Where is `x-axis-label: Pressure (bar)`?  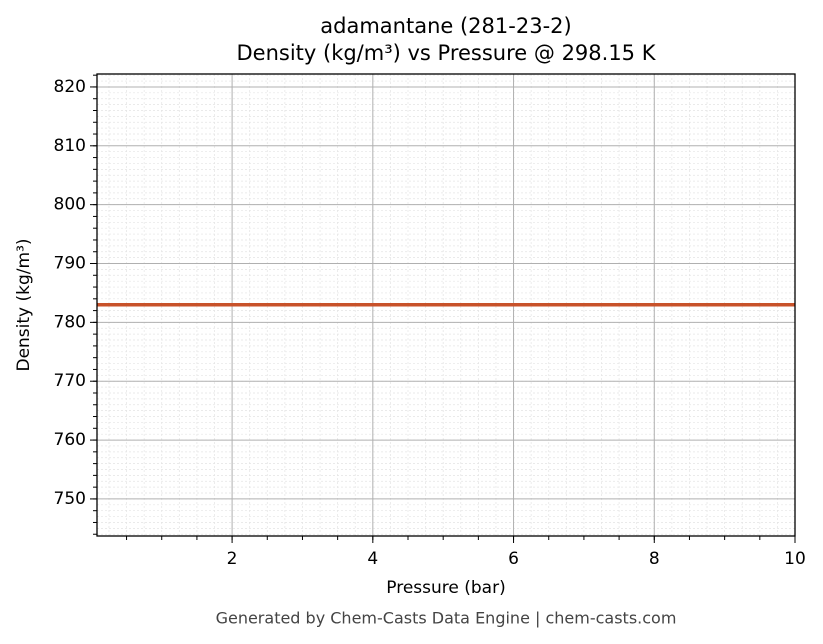
x-axis-label: Pressure (bar) is located at coordinates (445, 588).